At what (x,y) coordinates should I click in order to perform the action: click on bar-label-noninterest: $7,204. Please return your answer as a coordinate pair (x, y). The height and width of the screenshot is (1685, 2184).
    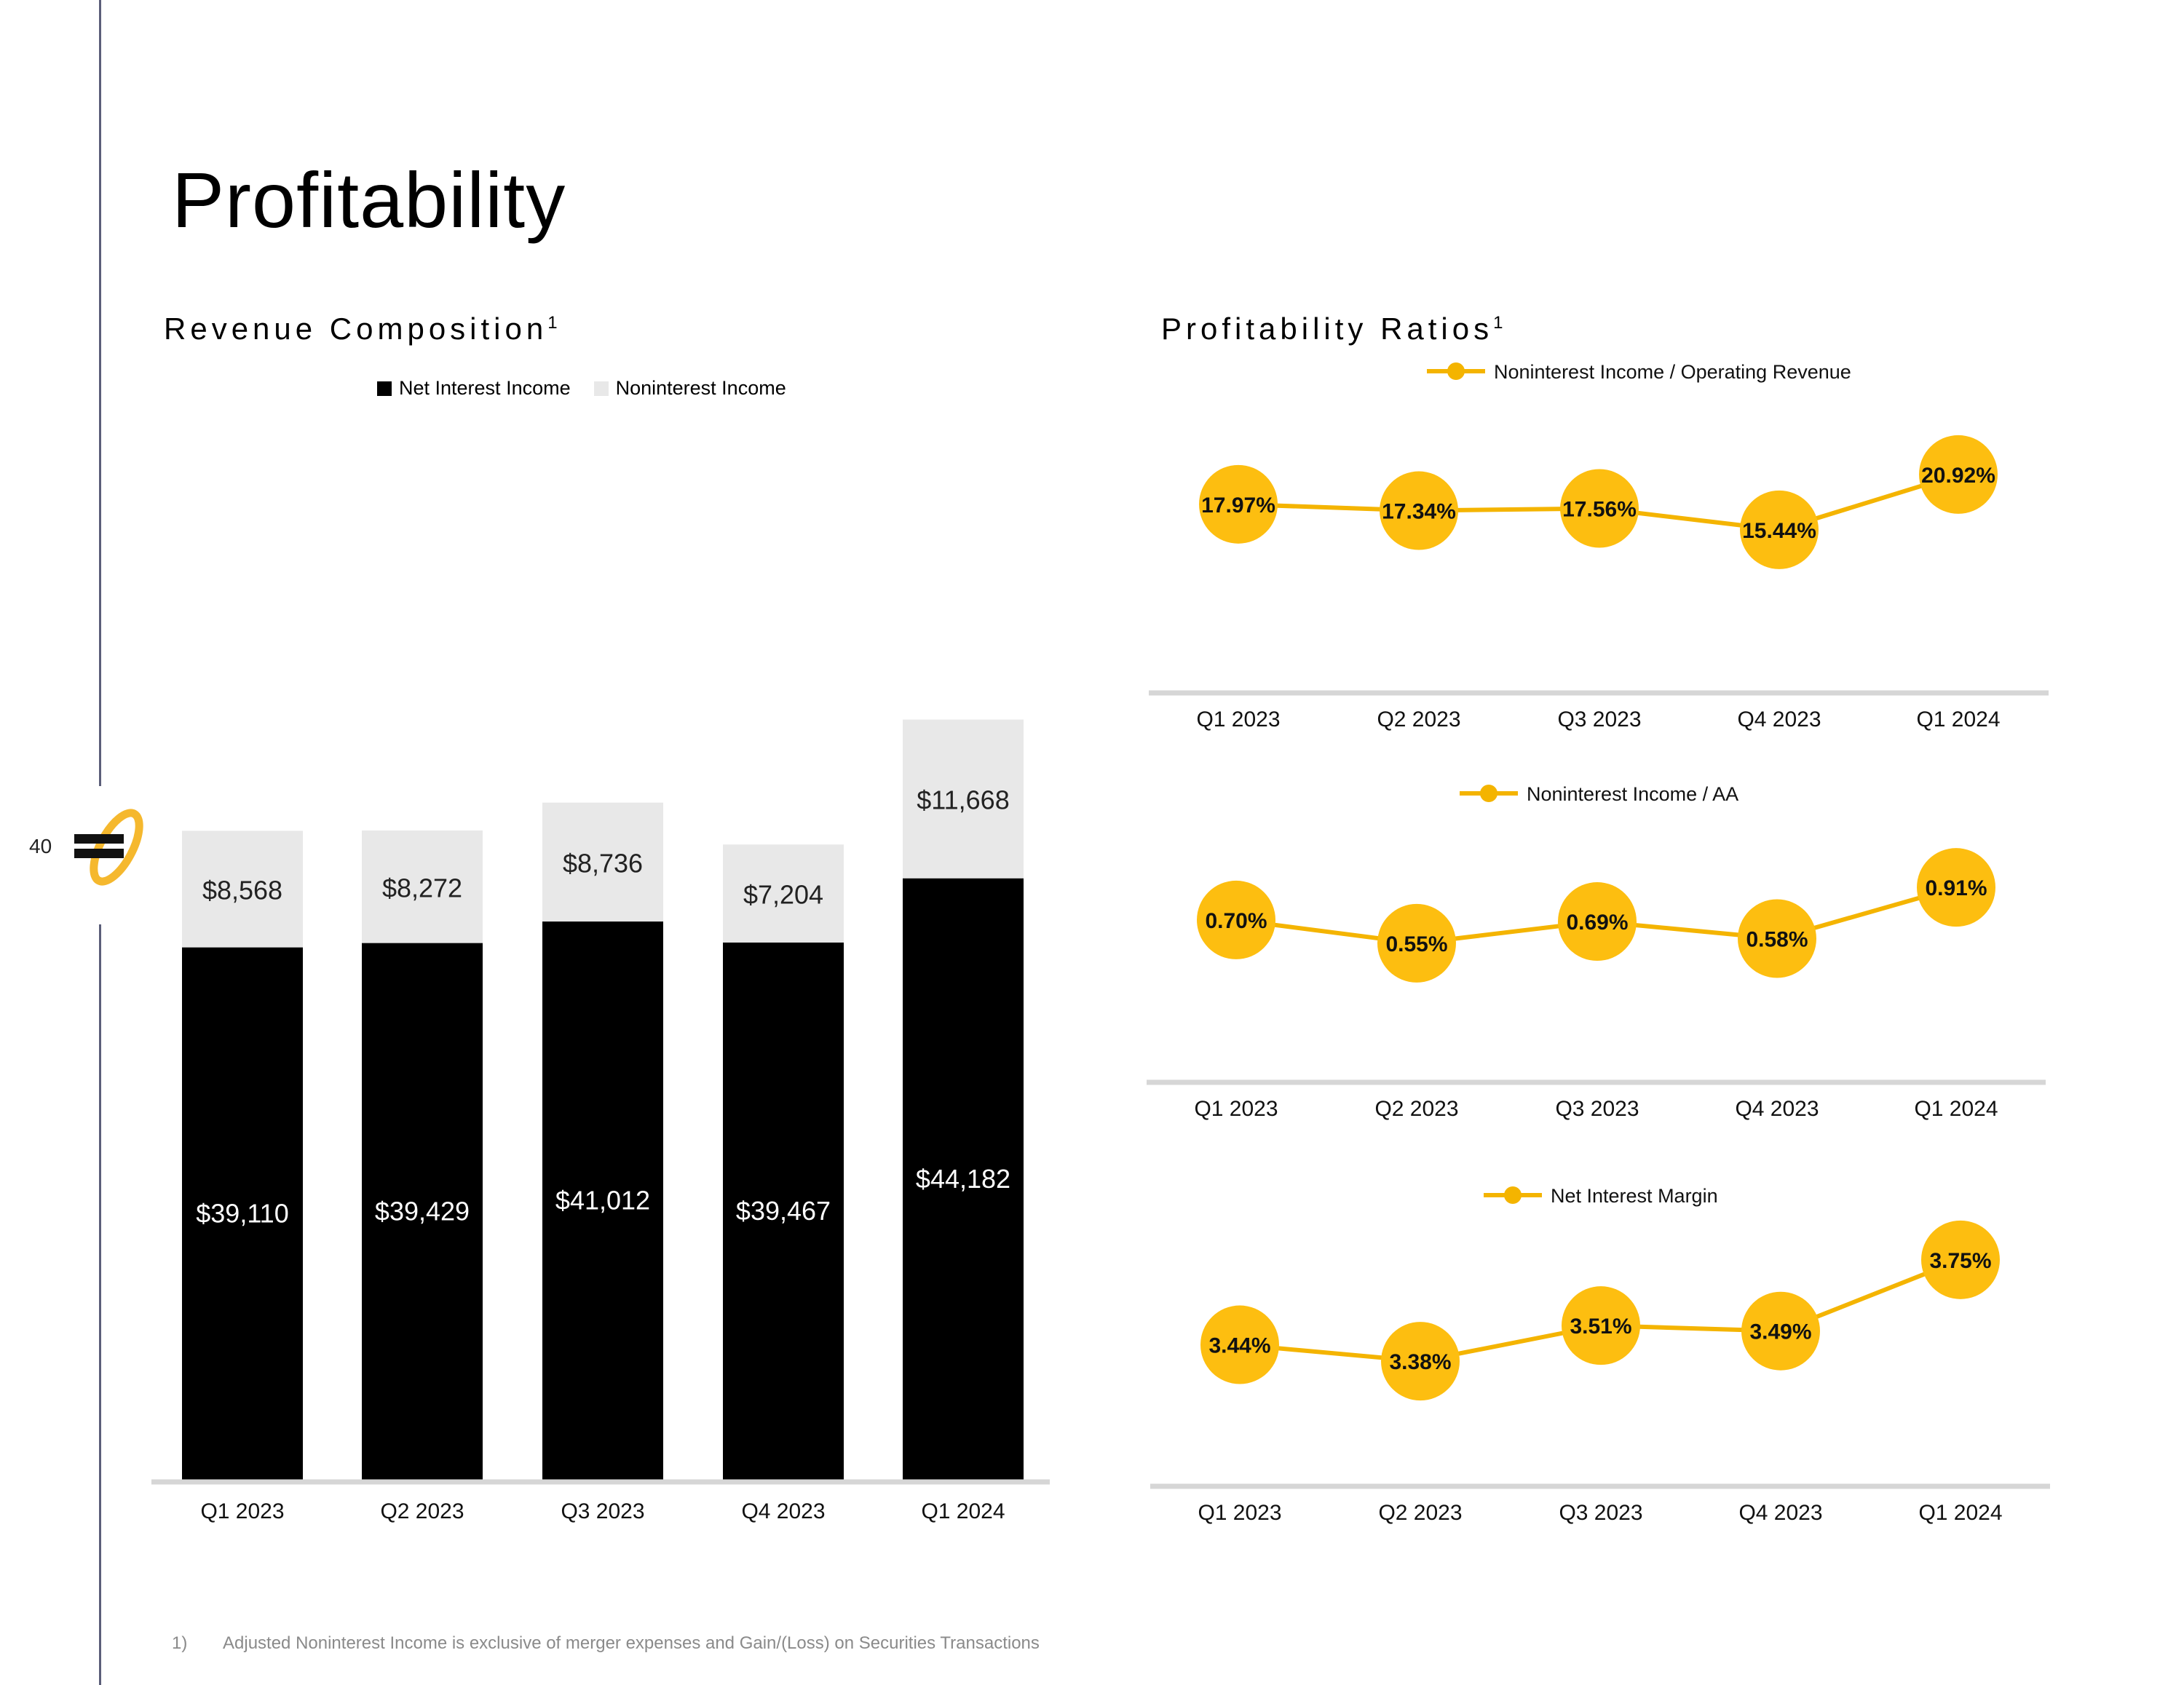
    Looking at the image, I should click on (783, 895).